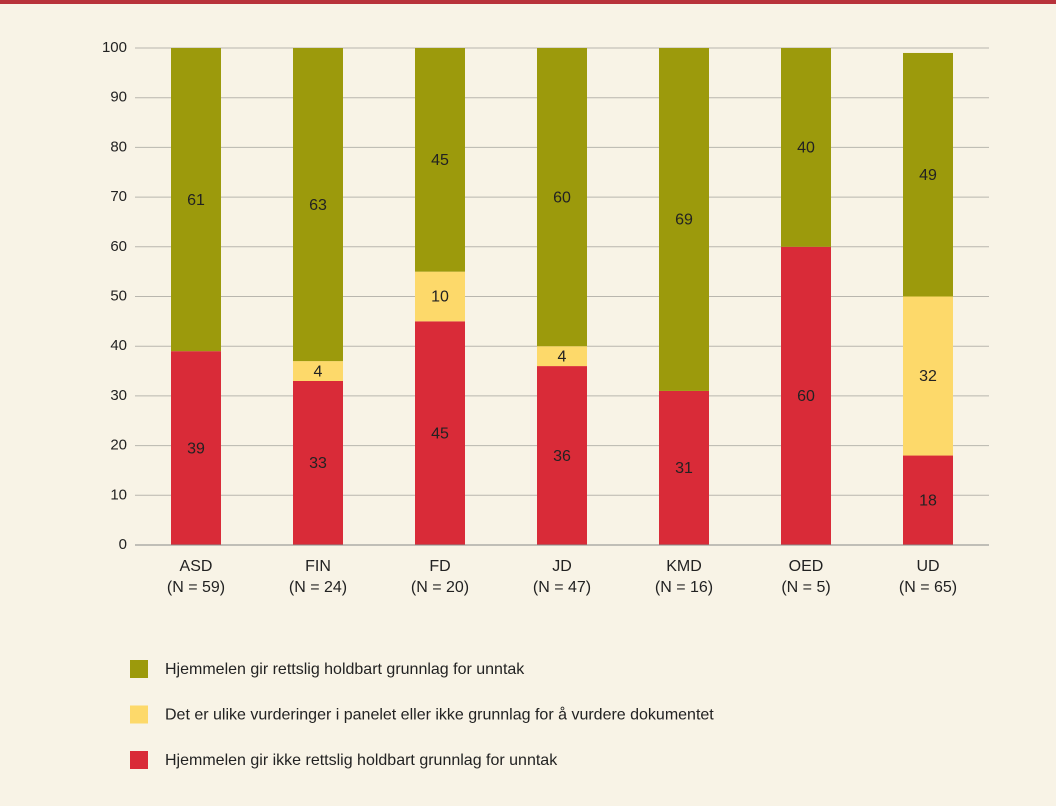 The width and height of the screenshot is (1056, 806). I want to click on y-tick-label: 90, so click(118, 97).